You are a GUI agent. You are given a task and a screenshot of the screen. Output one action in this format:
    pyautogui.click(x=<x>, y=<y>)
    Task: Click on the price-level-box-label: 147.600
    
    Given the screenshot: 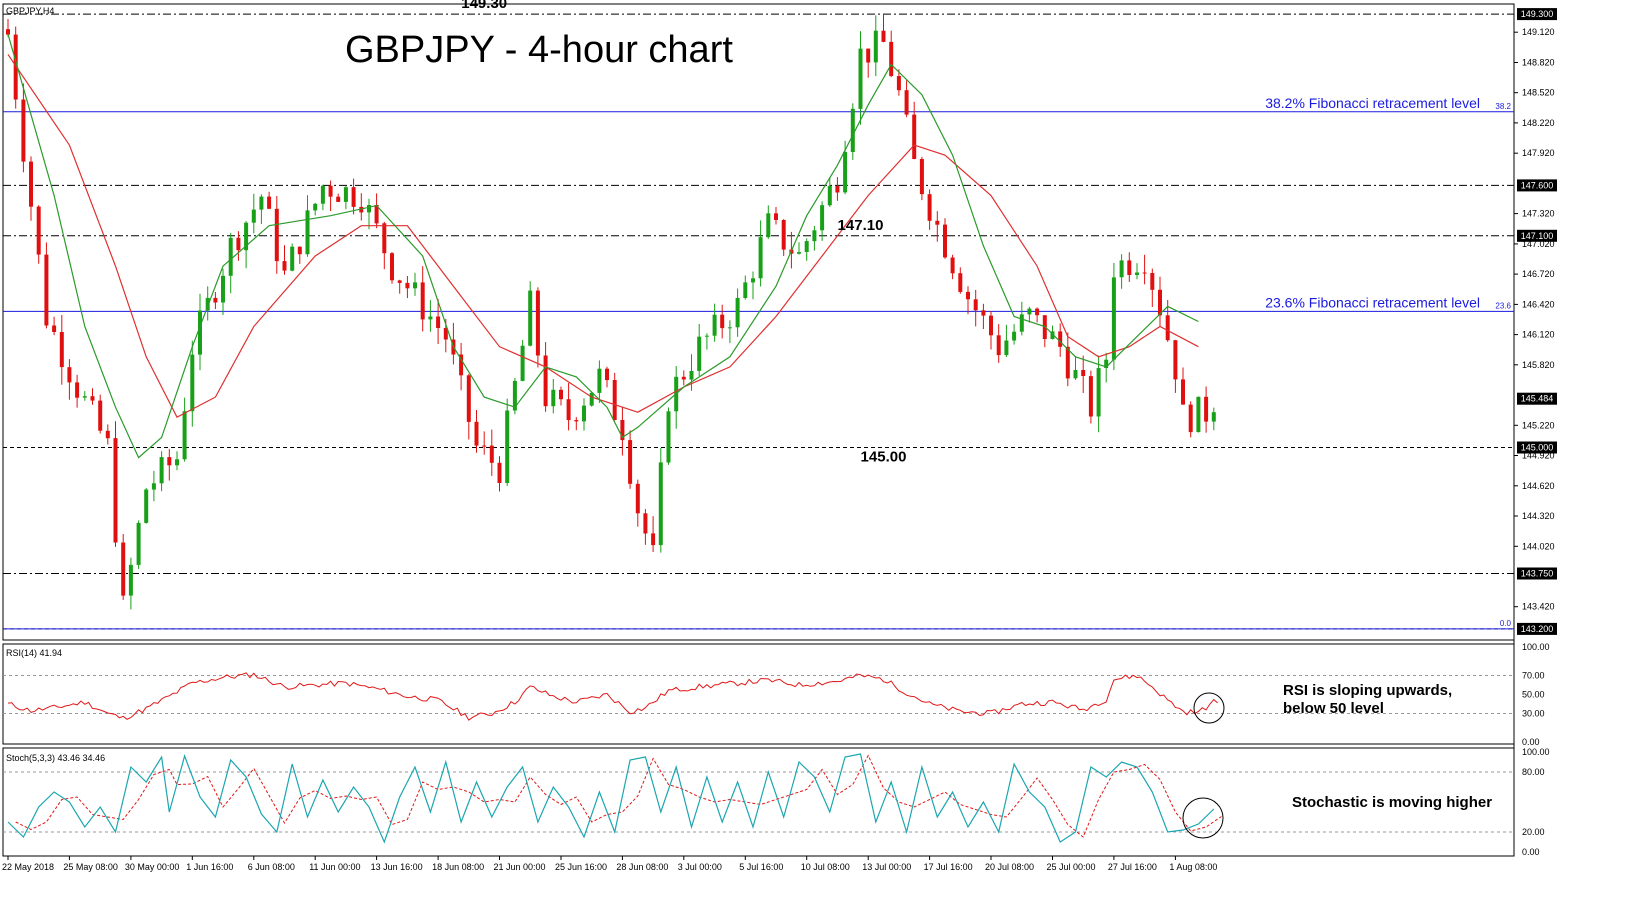 What is the action you would take?
    pyautogui.click(x=1537, y=185)
    